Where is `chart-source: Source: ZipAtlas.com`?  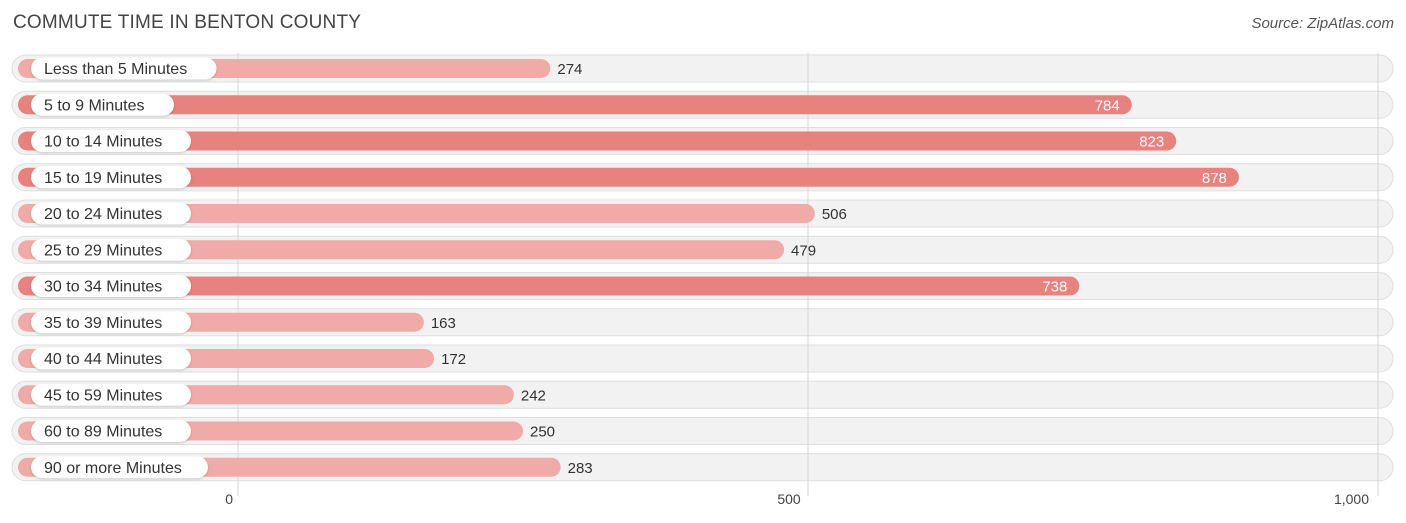 chart-source: Source: ZipAtlas.com is located at coordinates (1322, 23).